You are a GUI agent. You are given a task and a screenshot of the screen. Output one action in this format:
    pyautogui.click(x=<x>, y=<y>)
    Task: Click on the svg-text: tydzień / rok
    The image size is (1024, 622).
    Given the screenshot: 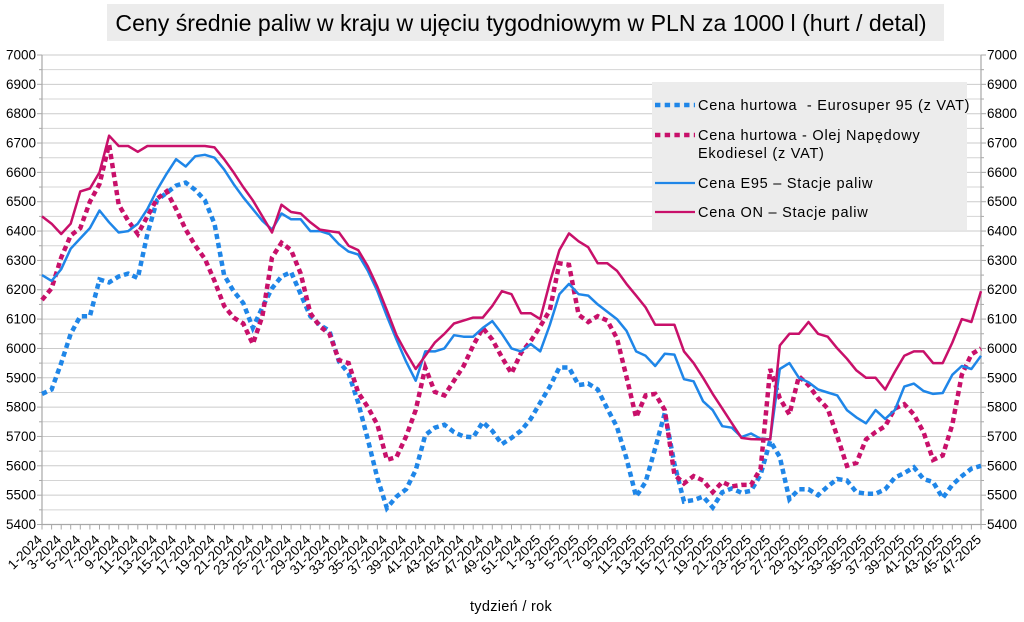 What is the action you would take?
    pyautogui.click(x=511, y=607)
    